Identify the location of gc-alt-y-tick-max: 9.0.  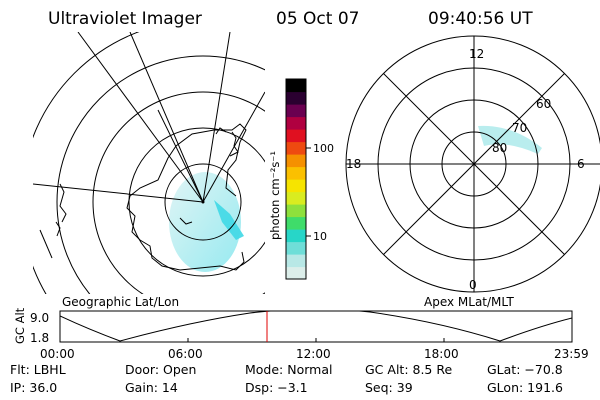
(39, 318).